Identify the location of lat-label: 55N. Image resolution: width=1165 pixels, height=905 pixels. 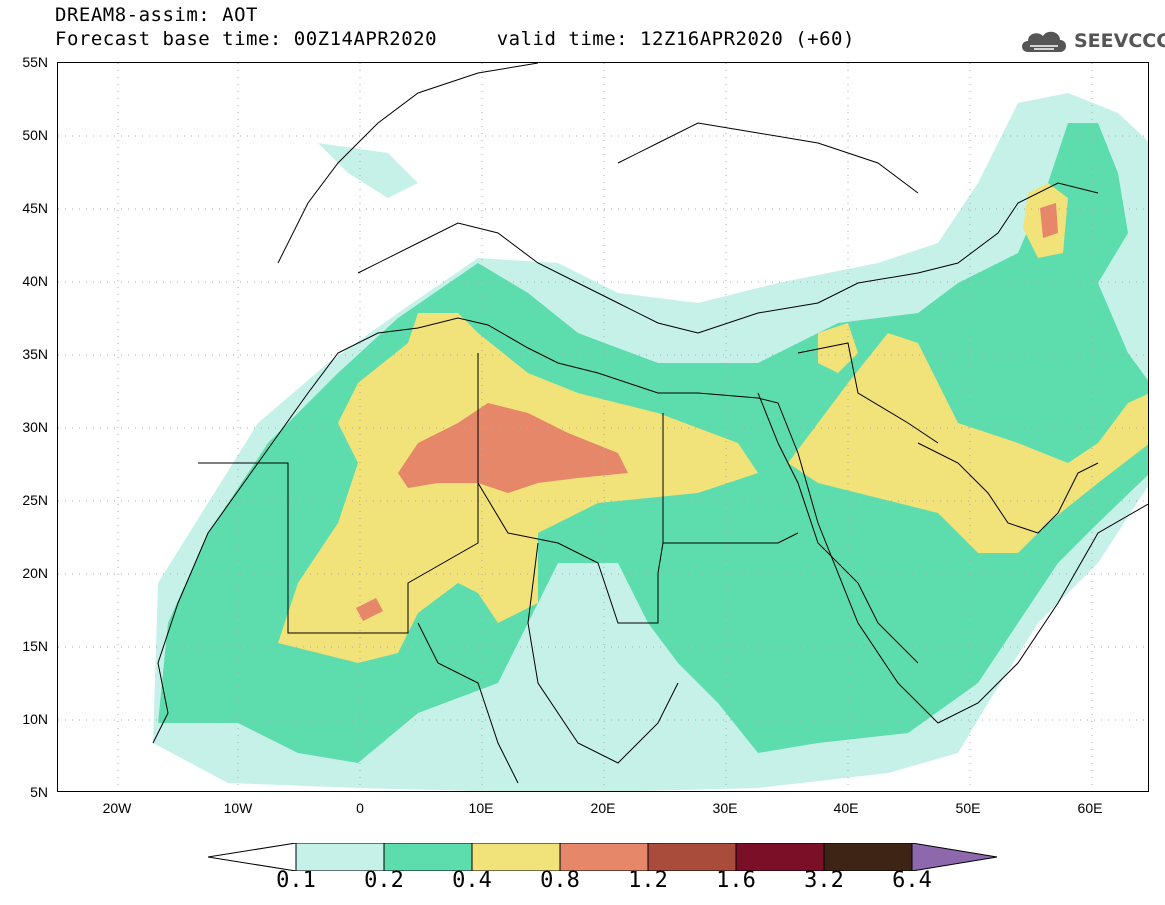
(35, 62).